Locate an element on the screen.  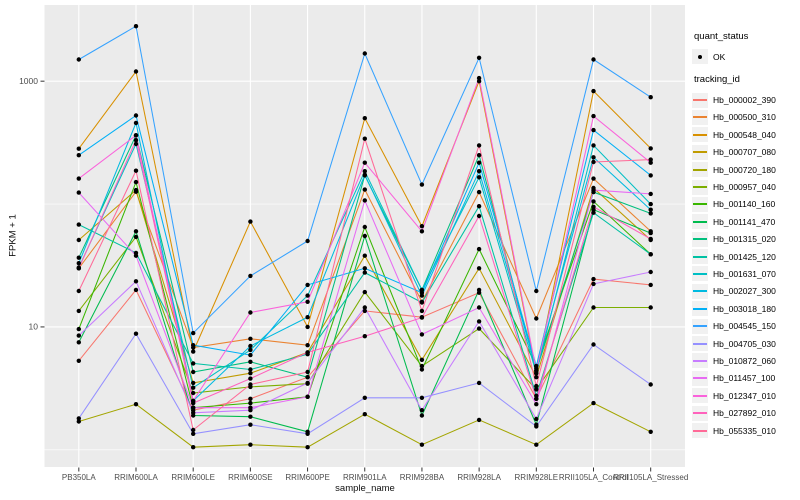
legend-label: Hb_027892_010 is located at coordinates (744, 413).